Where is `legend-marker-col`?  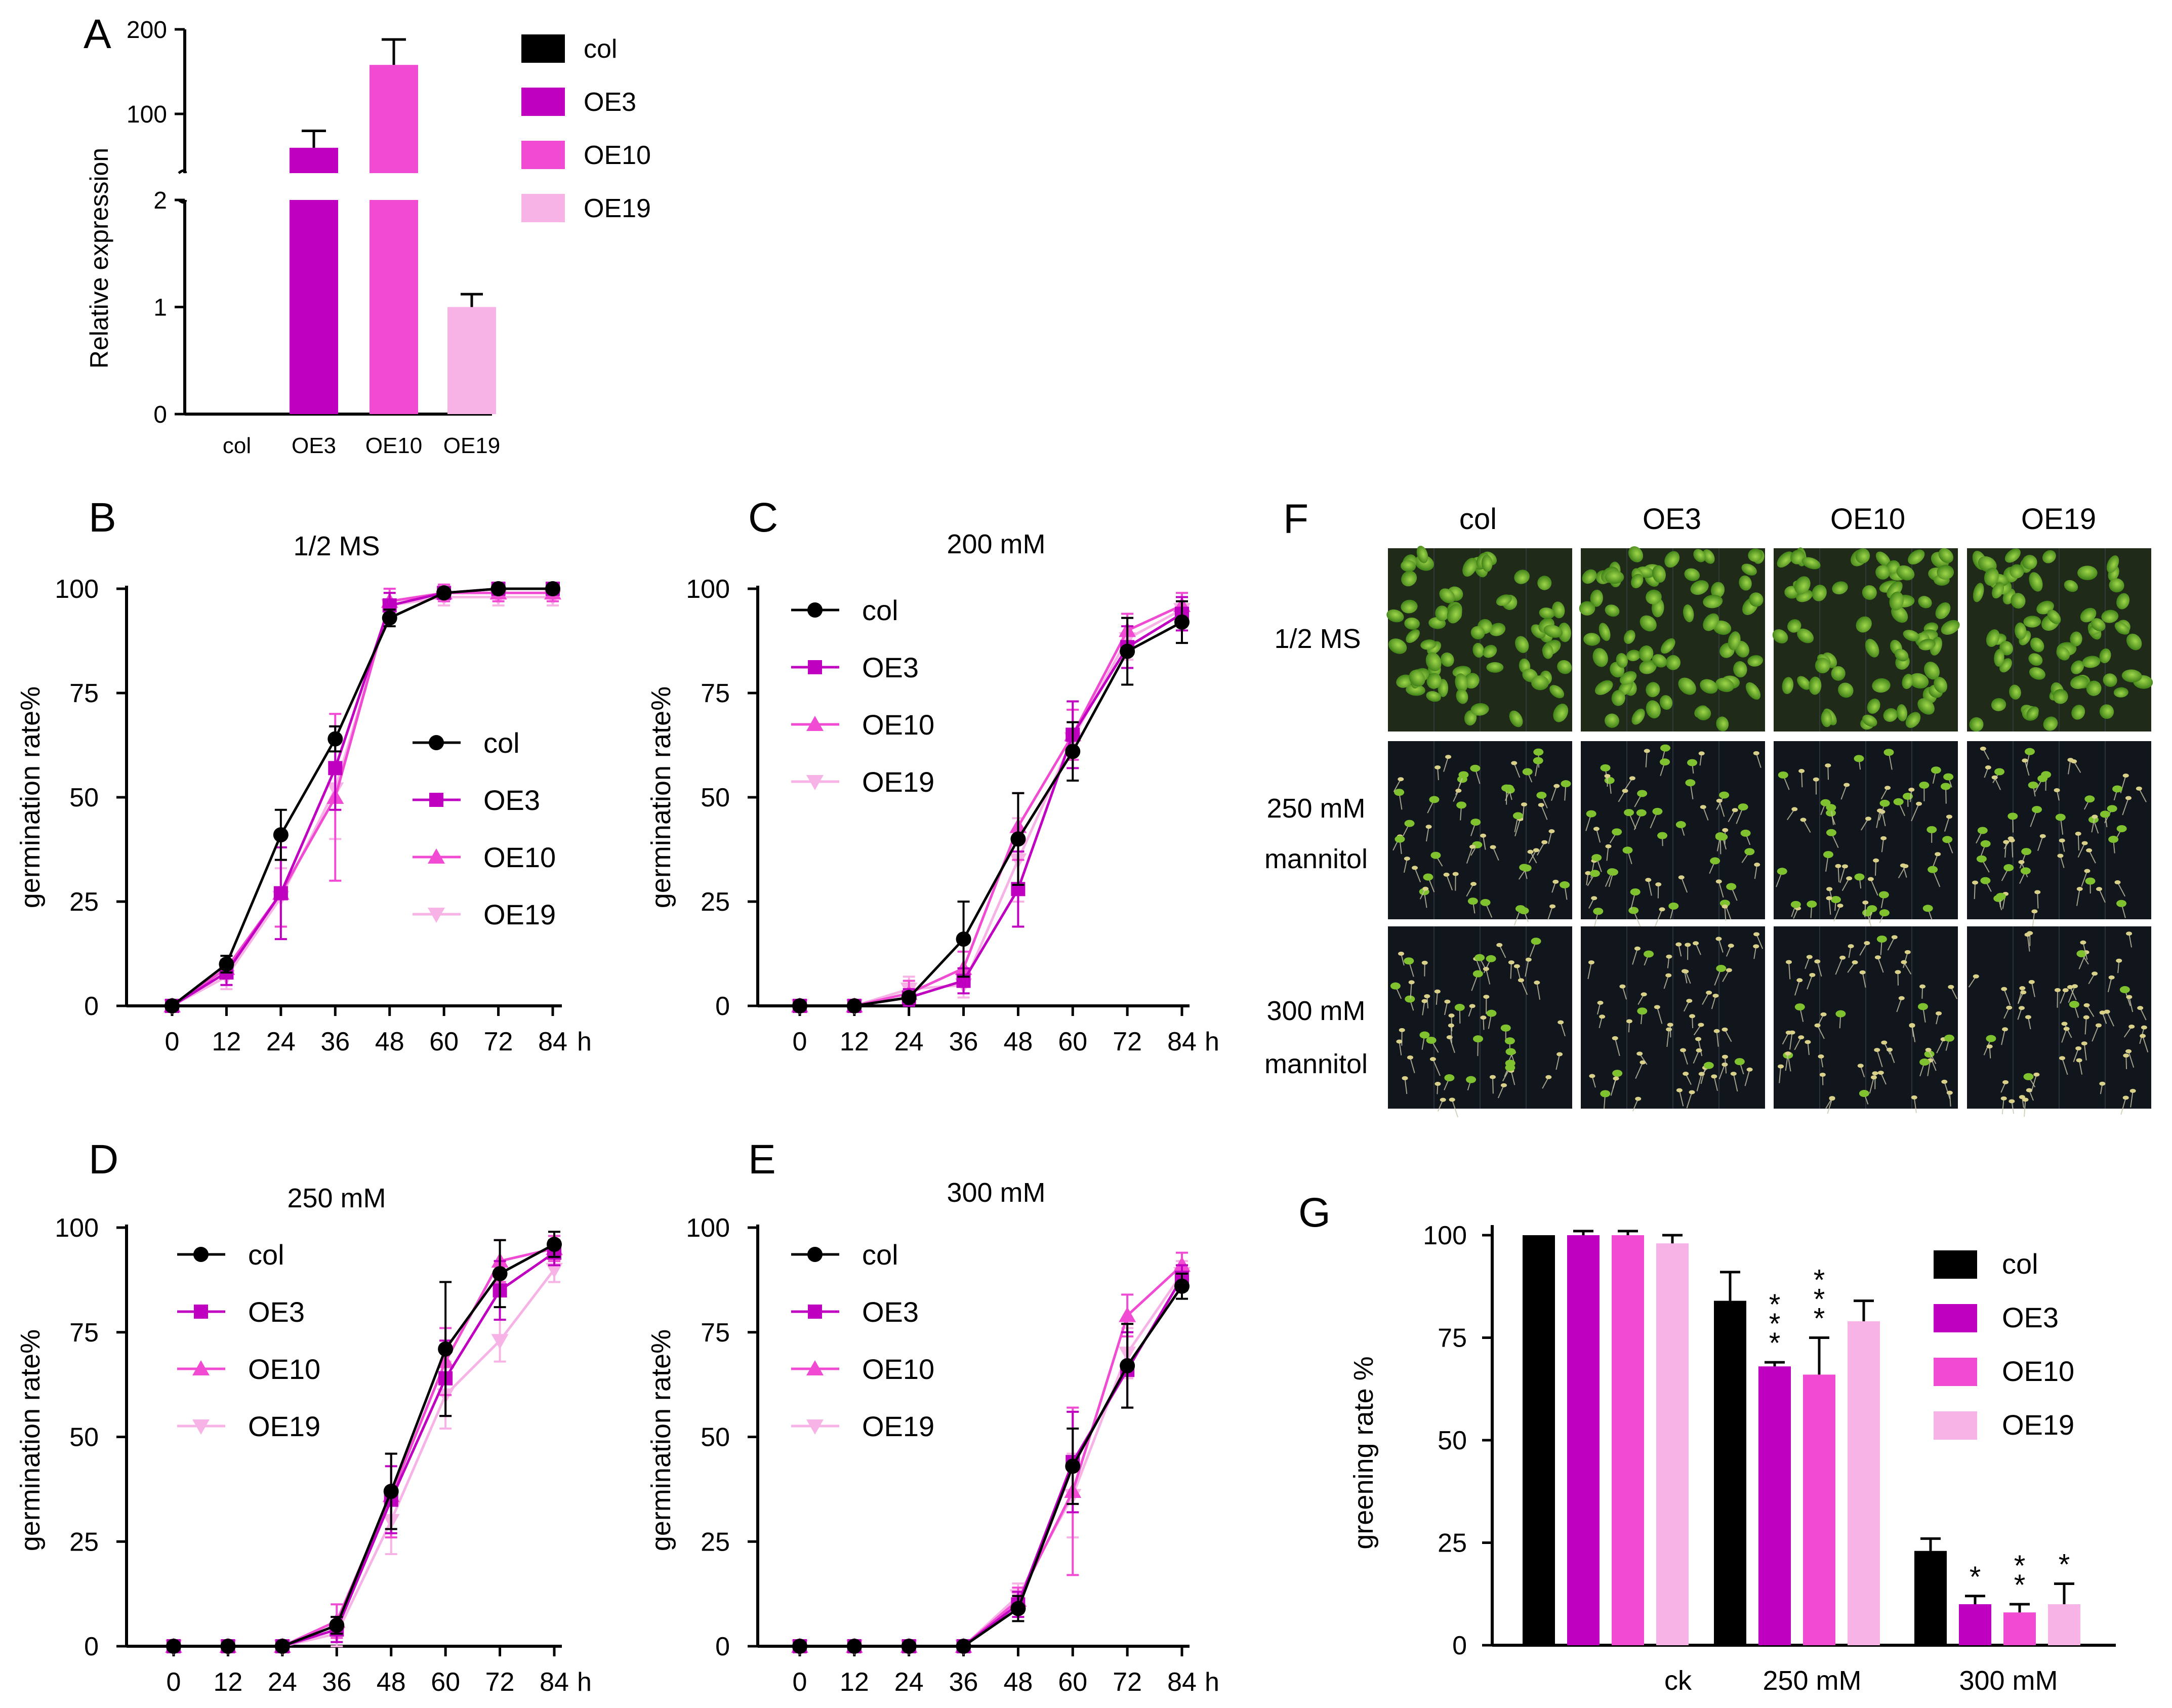
legend-marker-col is located at coordinates (201, 1254).